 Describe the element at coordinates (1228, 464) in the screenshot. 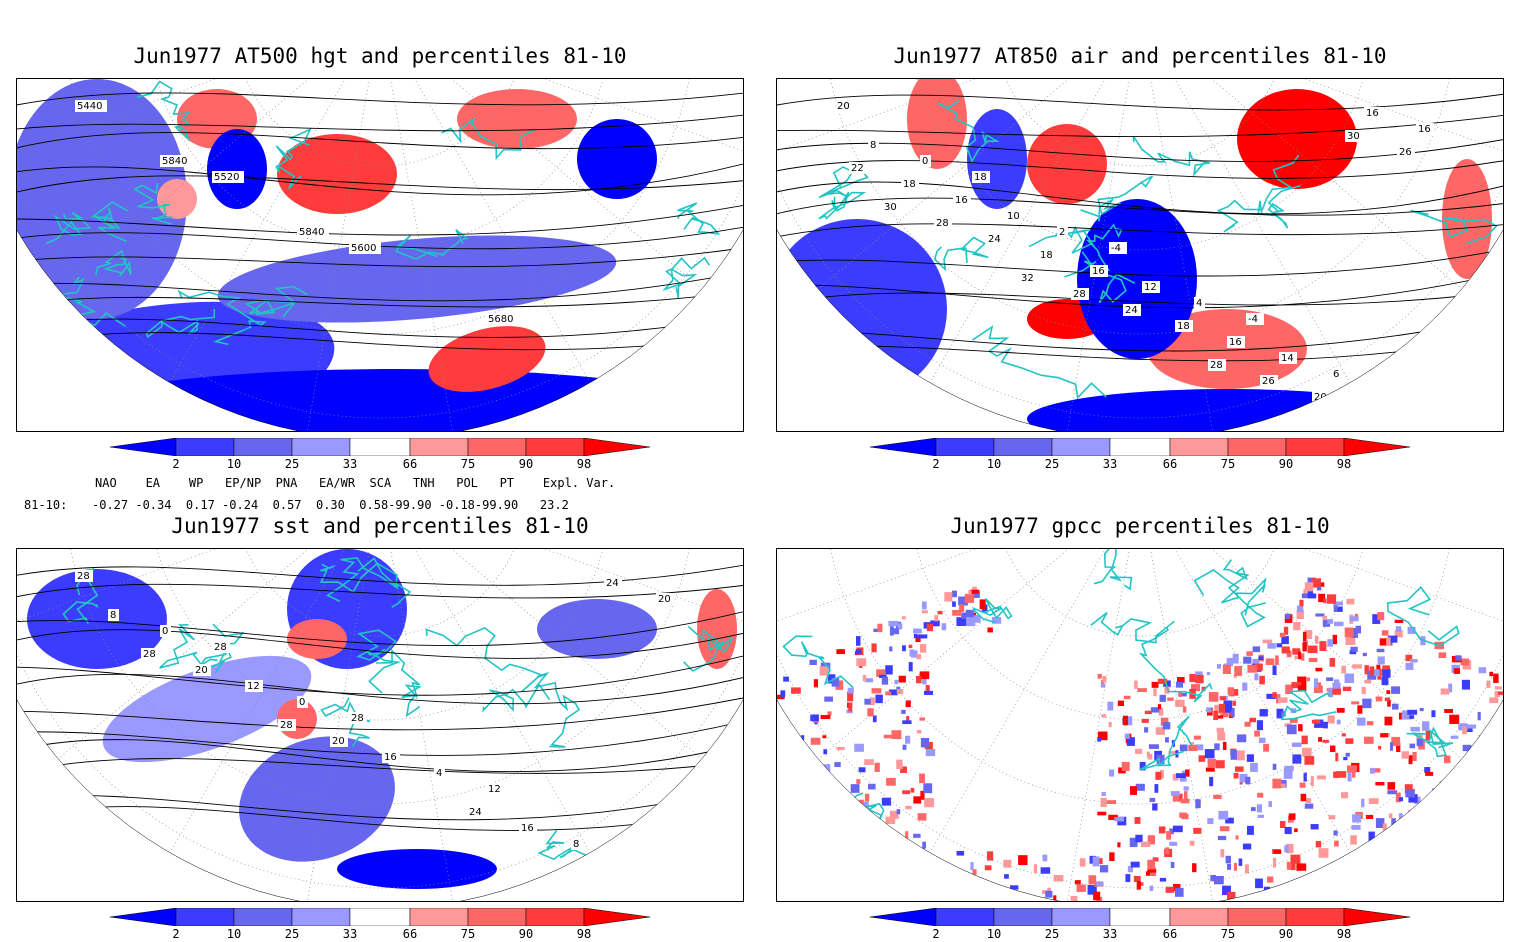

I see `colorbar-tick-label: 75` at that location.